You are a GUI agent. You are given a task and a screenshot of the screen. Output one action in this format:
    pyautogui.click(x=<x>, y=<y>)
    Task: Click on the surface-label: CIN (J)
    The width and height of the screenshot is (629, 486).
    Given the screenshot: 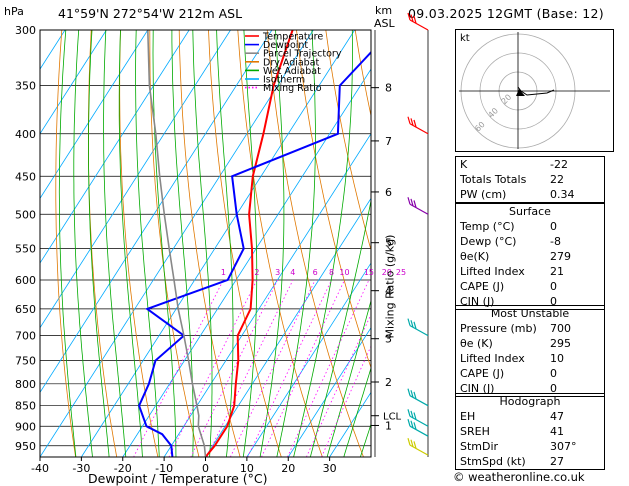 What is the action you would take?
    pyautogui.click(x=477, y=301)
    